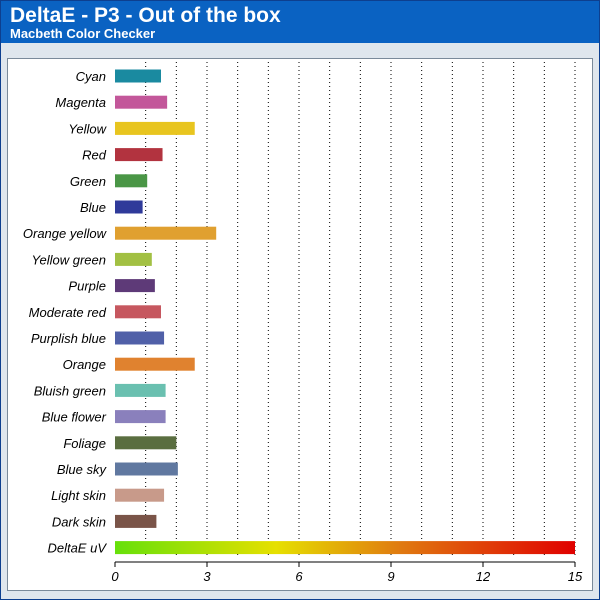 This screenshot has height=600, width=600. I want to click on category-label: Moderate red, so click(68, 312).